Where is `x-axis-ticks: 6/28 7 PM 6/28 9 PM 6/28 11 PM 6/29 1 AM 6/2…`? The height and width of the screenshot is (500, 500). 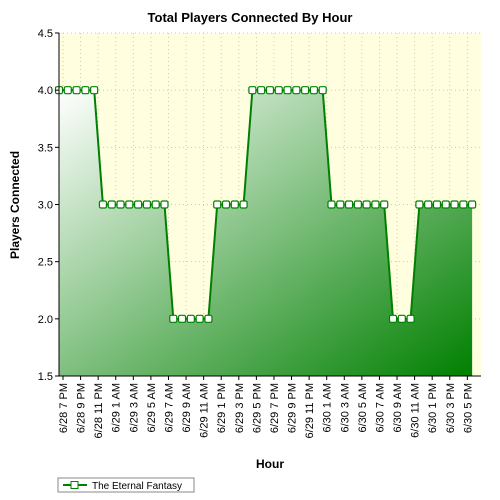 x-axis-ticks: 6/28 7 PM 6/28 9 PM 6/28 11 PM 6/29 1 AM 6/2… is located at coordinates (266, 407).